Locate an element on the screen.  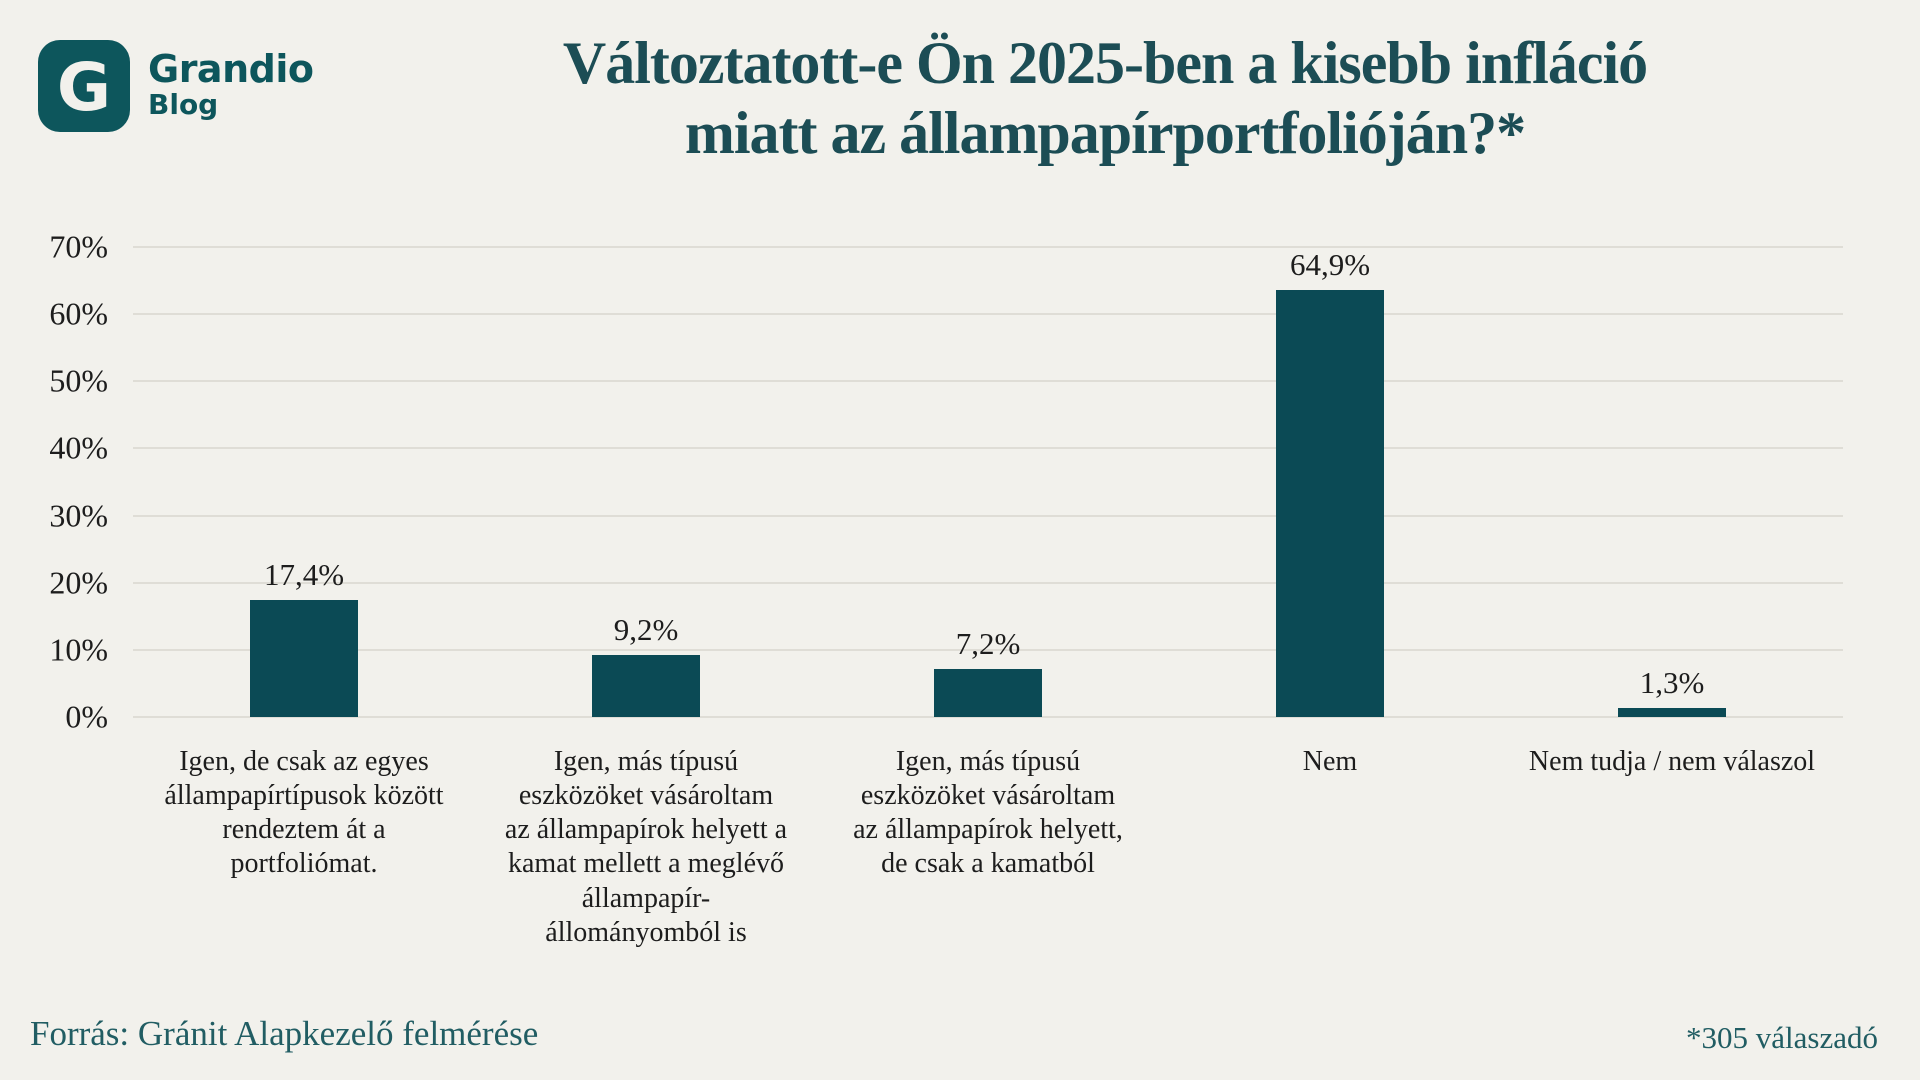
bar-value-label: 7,2% is located at coordinates (988, 643).